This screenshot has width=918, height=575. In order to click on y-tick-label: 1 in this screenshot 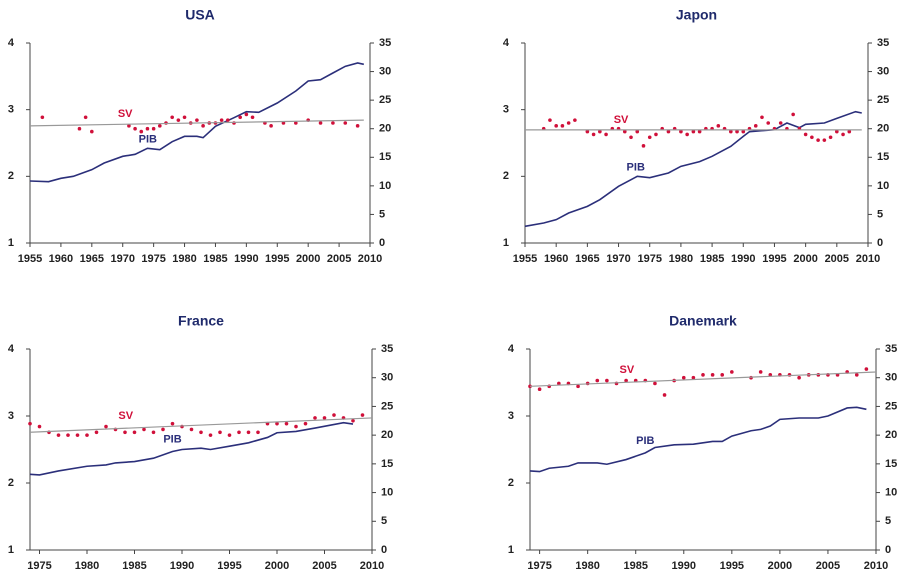, I will do `click(11, 550)`.